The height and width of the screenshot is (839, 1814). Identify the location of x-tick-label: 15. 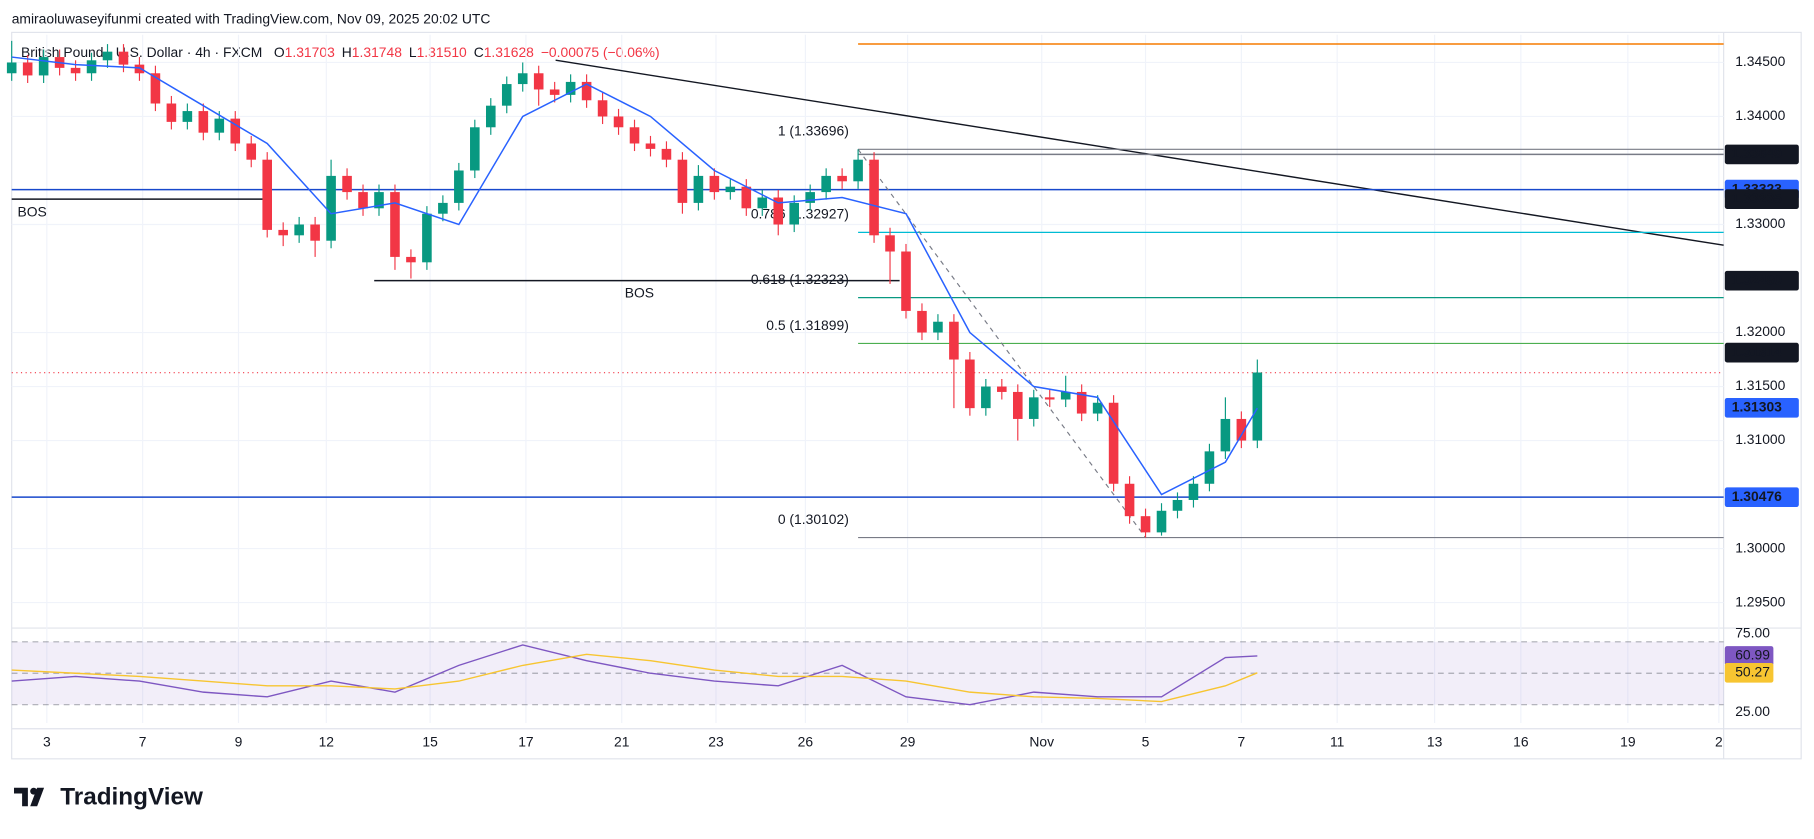
(430, 741).